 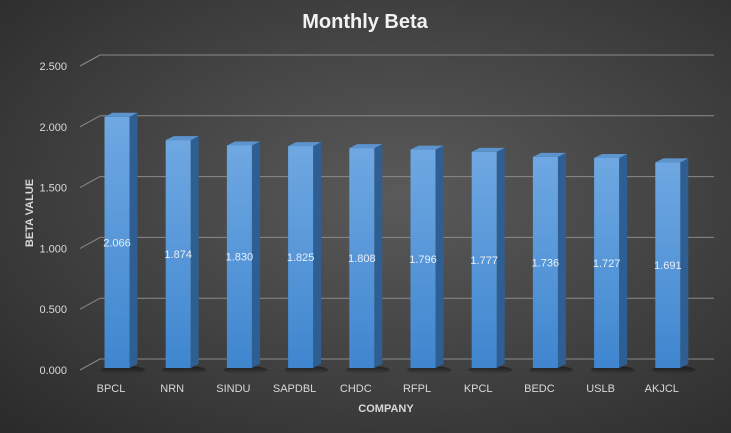 I want to click on bar-chdc, so click(x=362, y=258).